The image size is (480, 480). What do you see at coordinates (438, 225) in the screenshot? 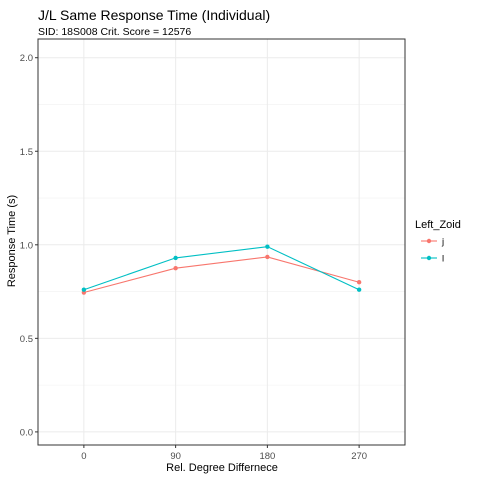
I see `legend-title: Left_Zoid` at bounding box center [438, 225].